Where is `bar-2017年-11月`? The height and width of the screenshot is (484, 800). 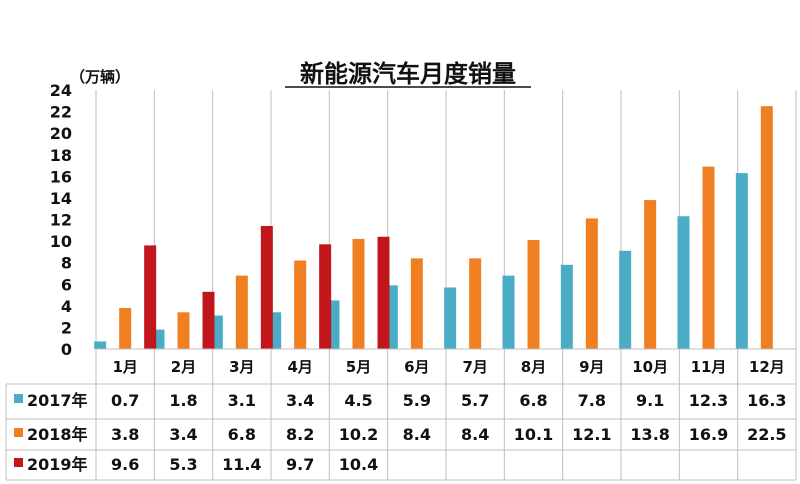
bar-2017年-11月 is located at coordinates (683, 282).